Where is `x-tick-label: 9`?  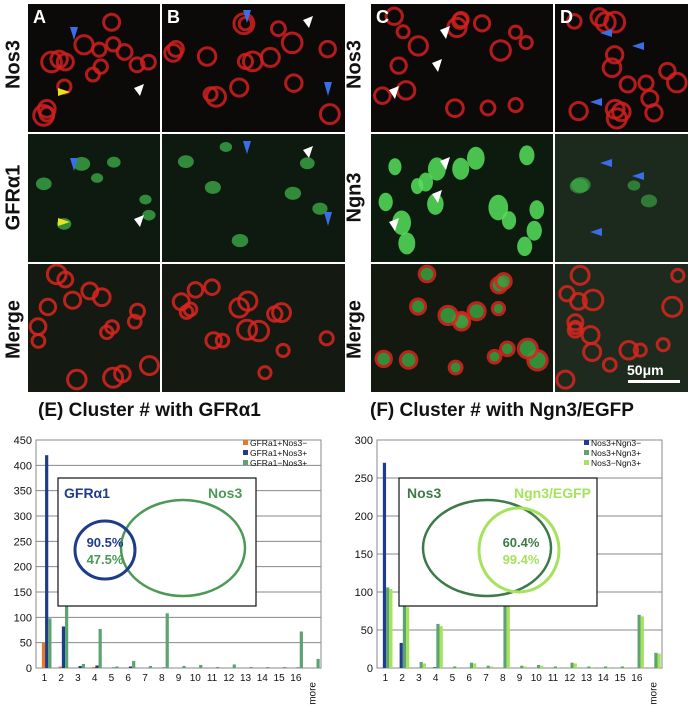 x-tick-label: 9 is located at coordinates (520, 678).